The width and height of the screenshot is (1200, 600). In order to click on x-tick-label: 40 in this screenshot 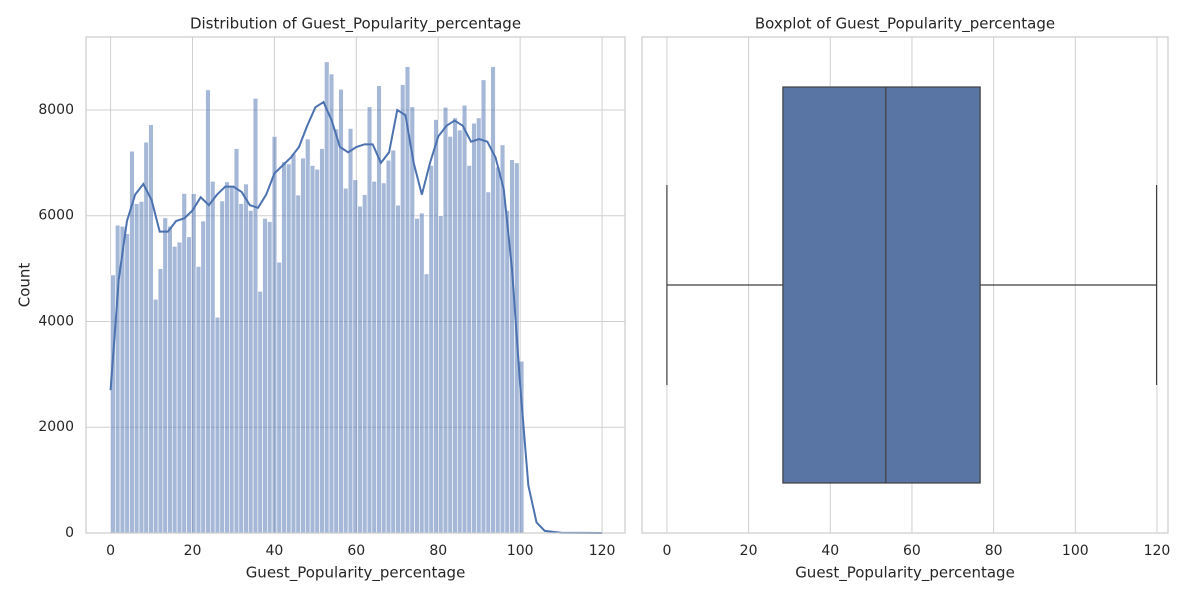, I will do `click(274, 551)`.